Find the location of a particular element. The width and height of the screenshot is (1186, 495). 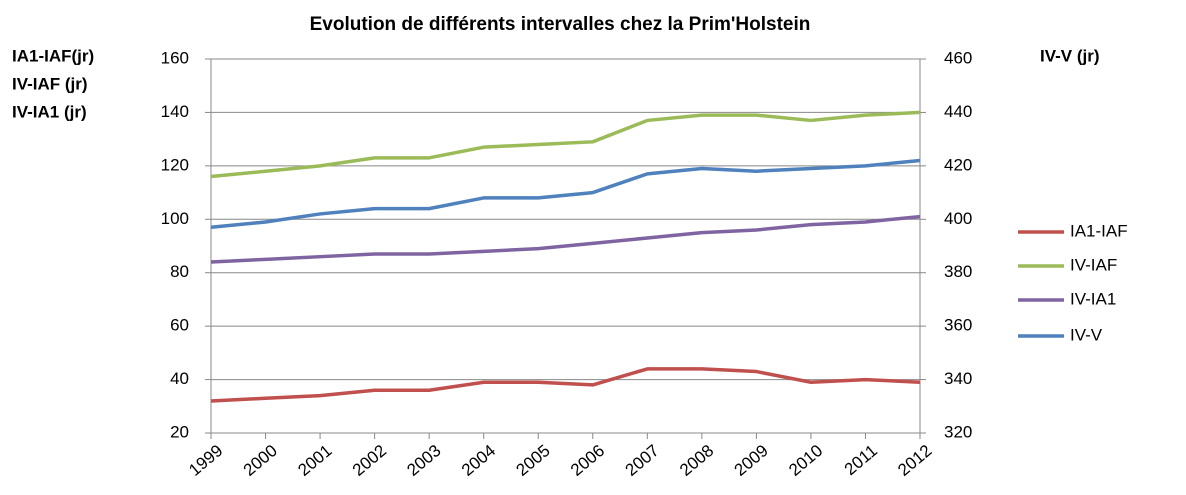

x-tick-label: 2002 is located at coordinates (369, 460).